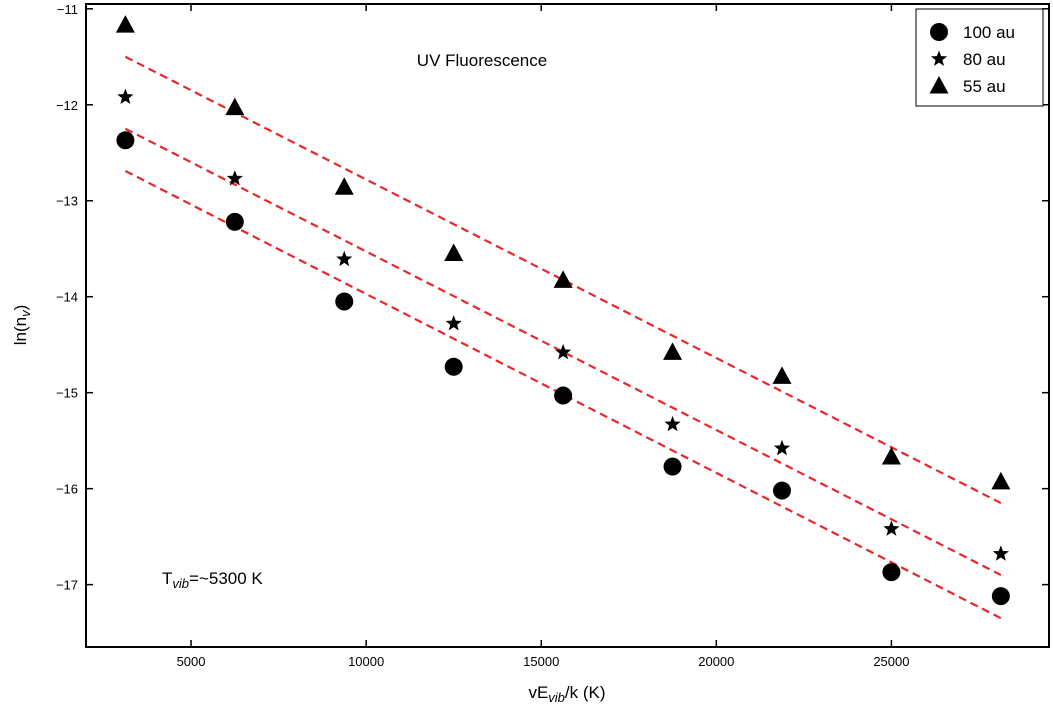  I want to click on y-tick-label: −14, so click(67, 297).